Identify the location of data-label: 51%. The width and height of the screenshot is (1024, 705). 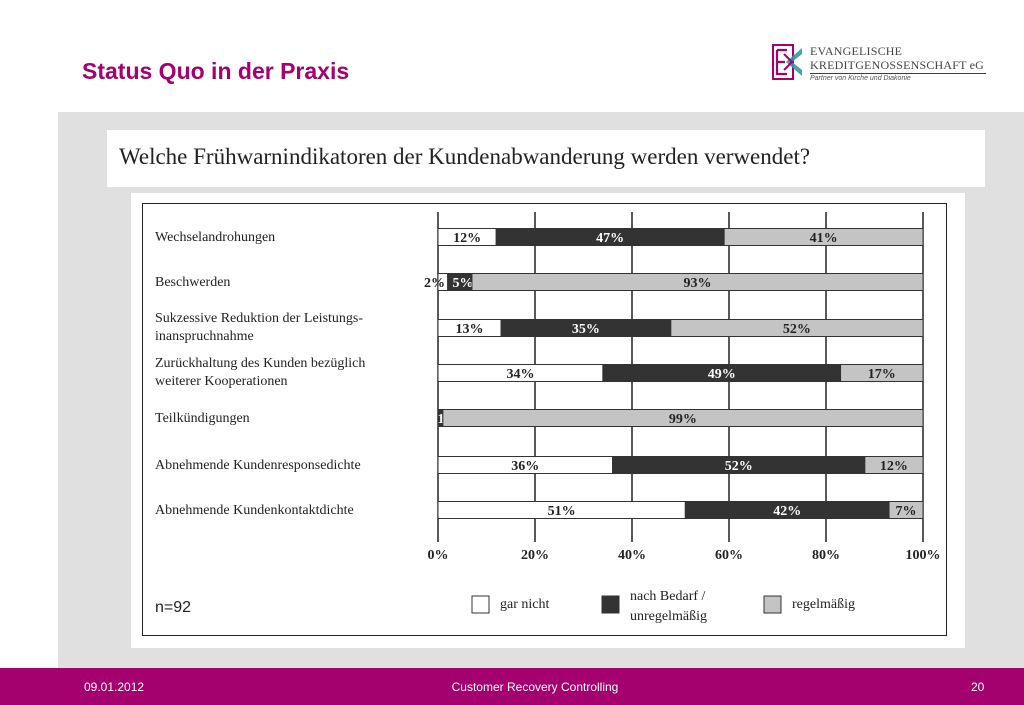
(562, 511).